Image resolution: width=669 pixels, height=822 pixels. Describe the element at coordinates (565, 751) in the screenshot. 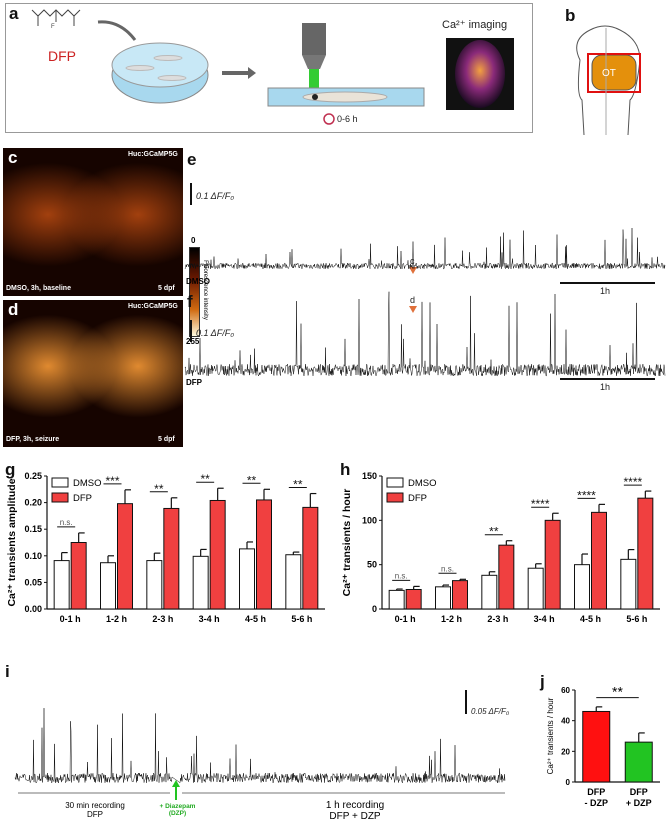

I see `y-tick-label: 20` at that location.